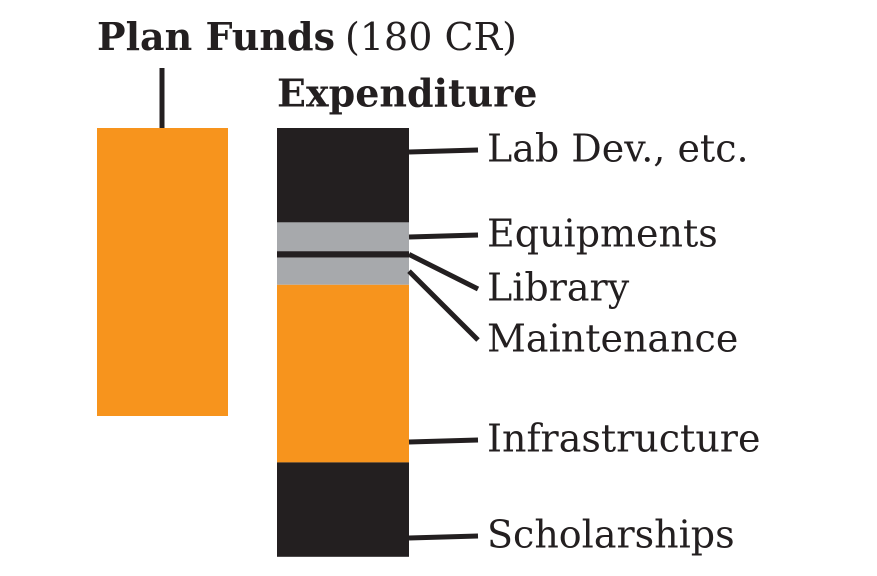 The width and height of the screenshot is (877, 576). Describe the element at coordinates (618, 149) in the screenshot. I see `segment-label: Lab Dev., etc.` at that location.